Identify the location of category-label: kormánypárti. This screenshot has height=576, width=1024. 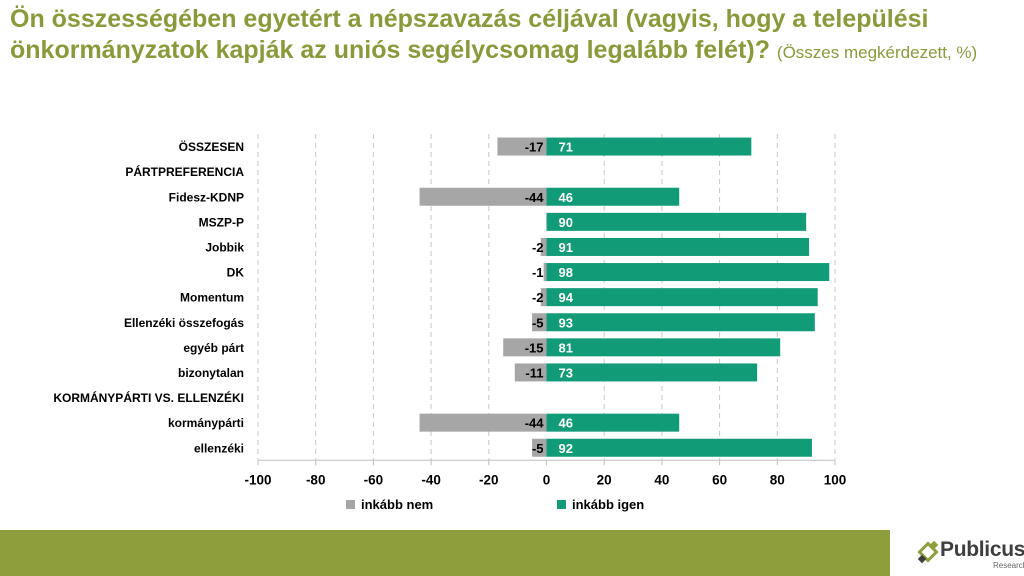
(206, 423).